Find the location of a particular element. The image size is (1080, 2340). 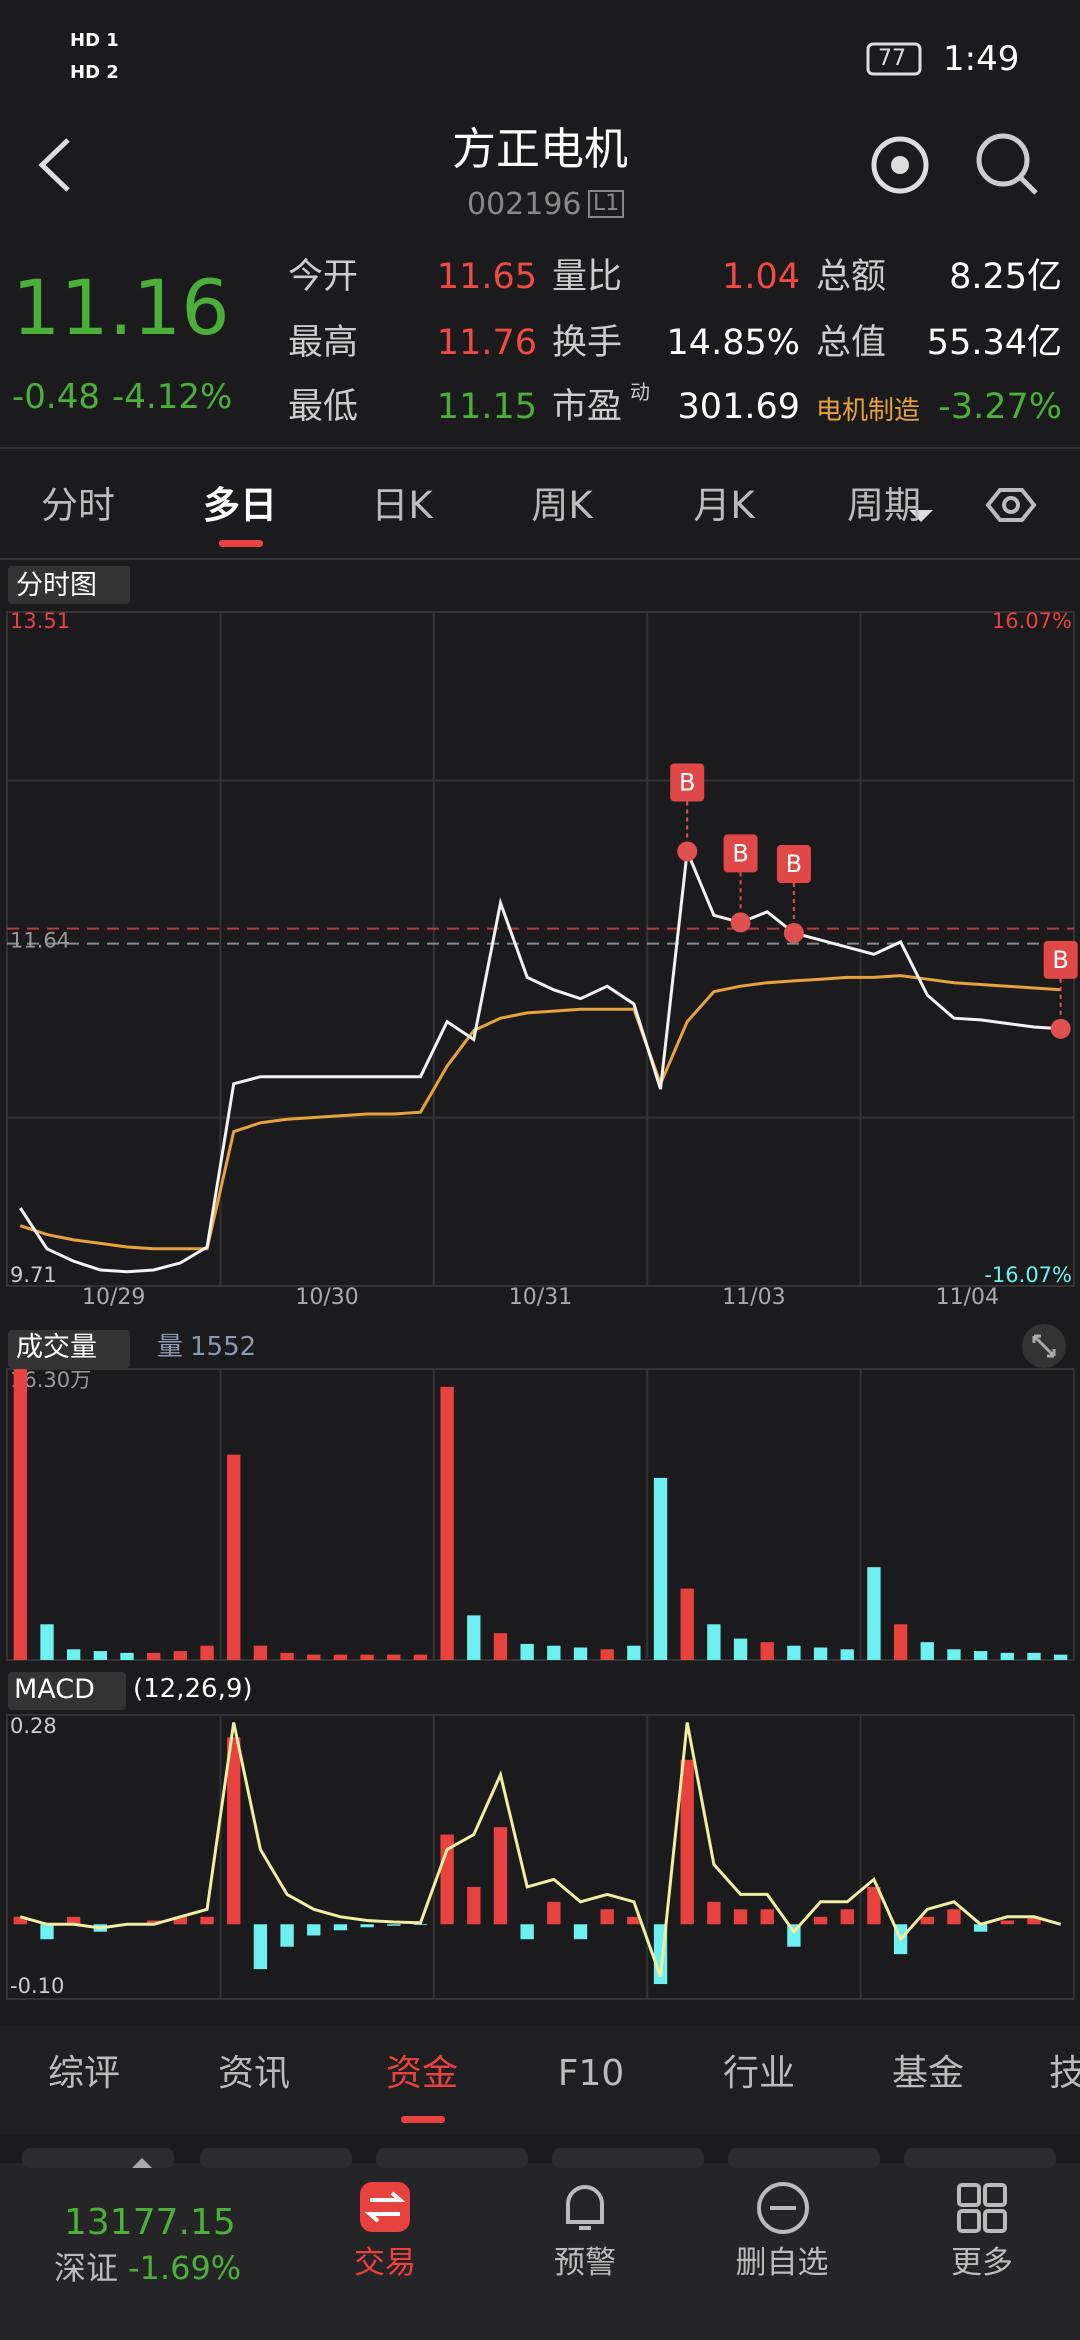

price-change-pct: -4.12% is located at coordinates (172, 397).